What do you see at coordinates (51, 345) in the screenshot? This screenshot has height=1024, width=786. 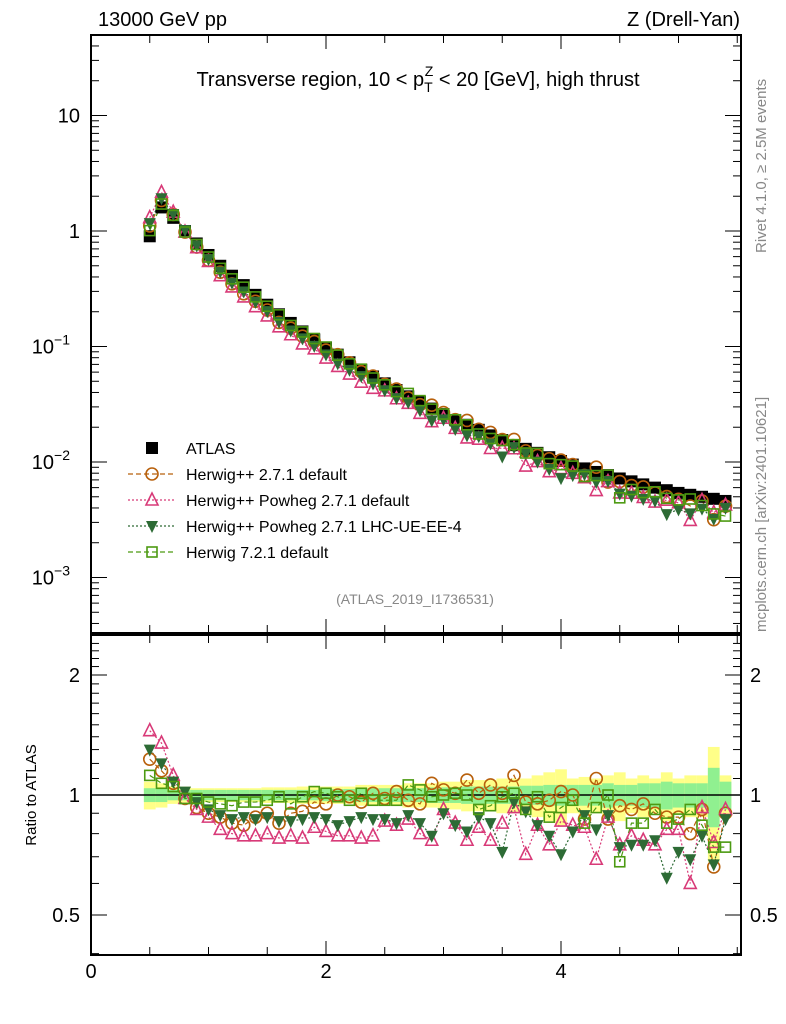 I see `y-tick-label: 10⁻¹` at bounding box center [51, 345].